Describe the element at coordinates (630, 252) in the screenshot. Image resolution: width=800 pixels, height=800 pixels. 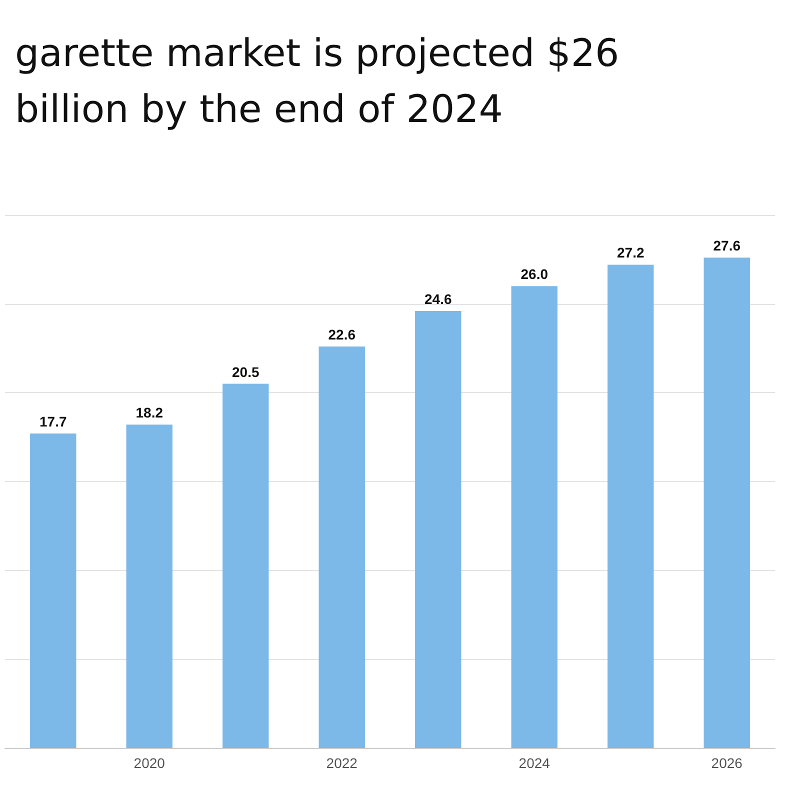
I see `data-label: 27.2` at that location.